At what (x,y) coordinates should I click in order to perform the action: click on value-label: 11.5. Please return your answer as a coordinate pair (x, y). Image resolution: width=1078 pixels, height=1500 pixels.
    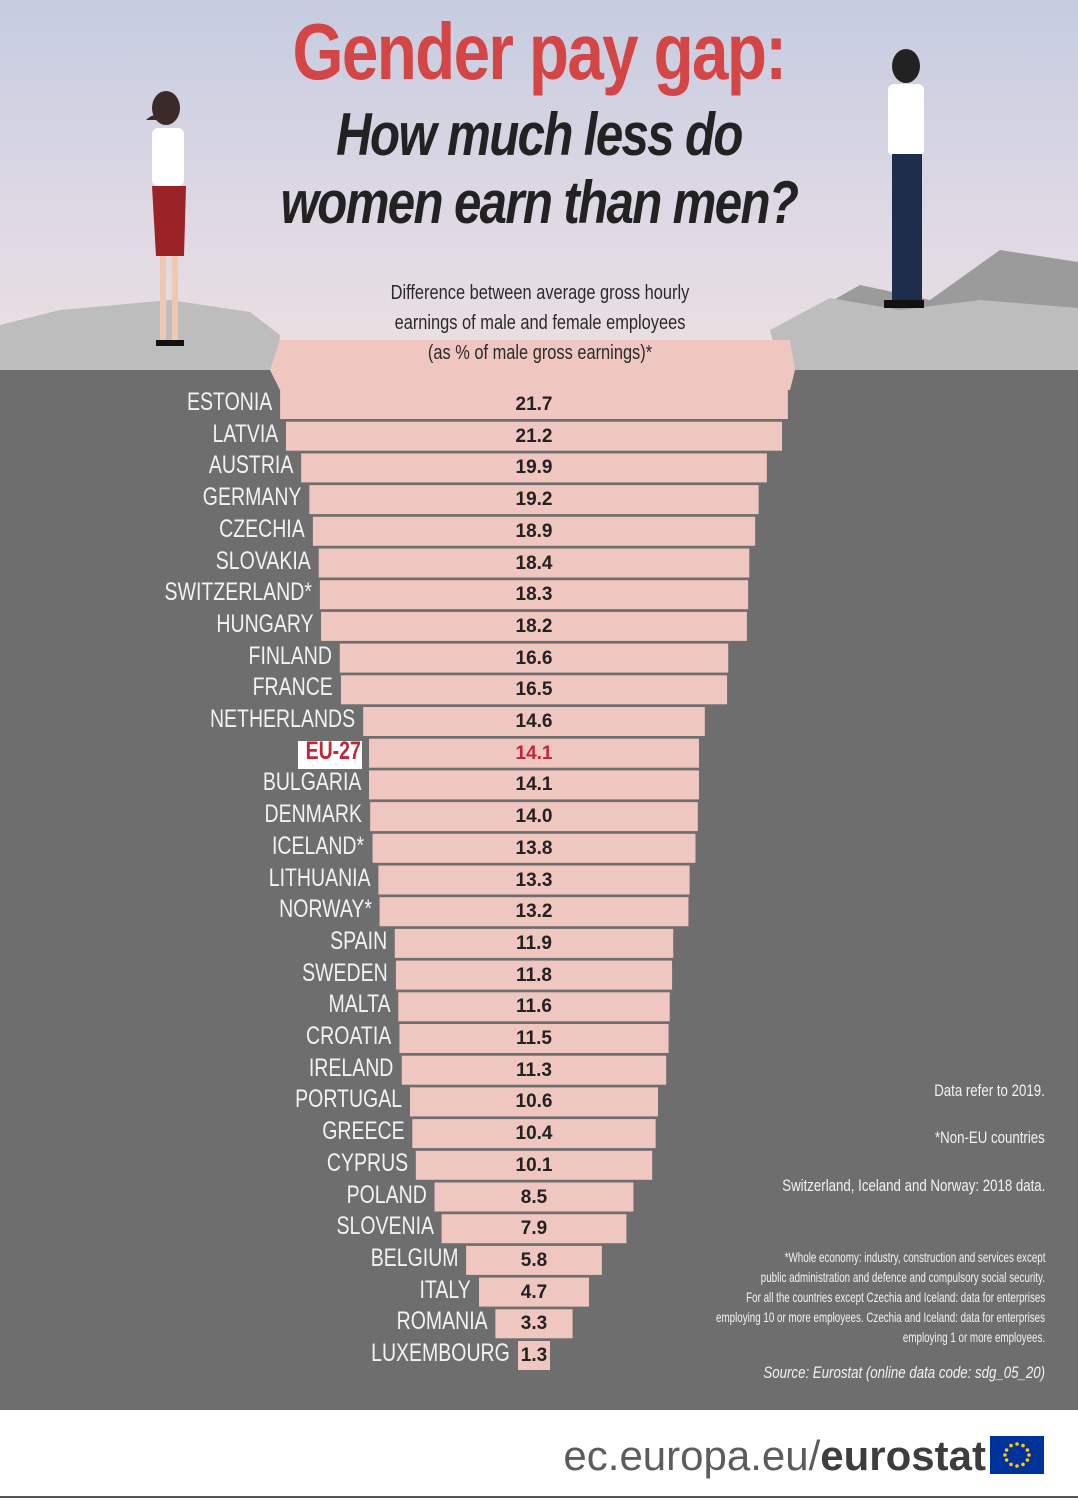
    Looking at the image, I should click on (534, 1038).